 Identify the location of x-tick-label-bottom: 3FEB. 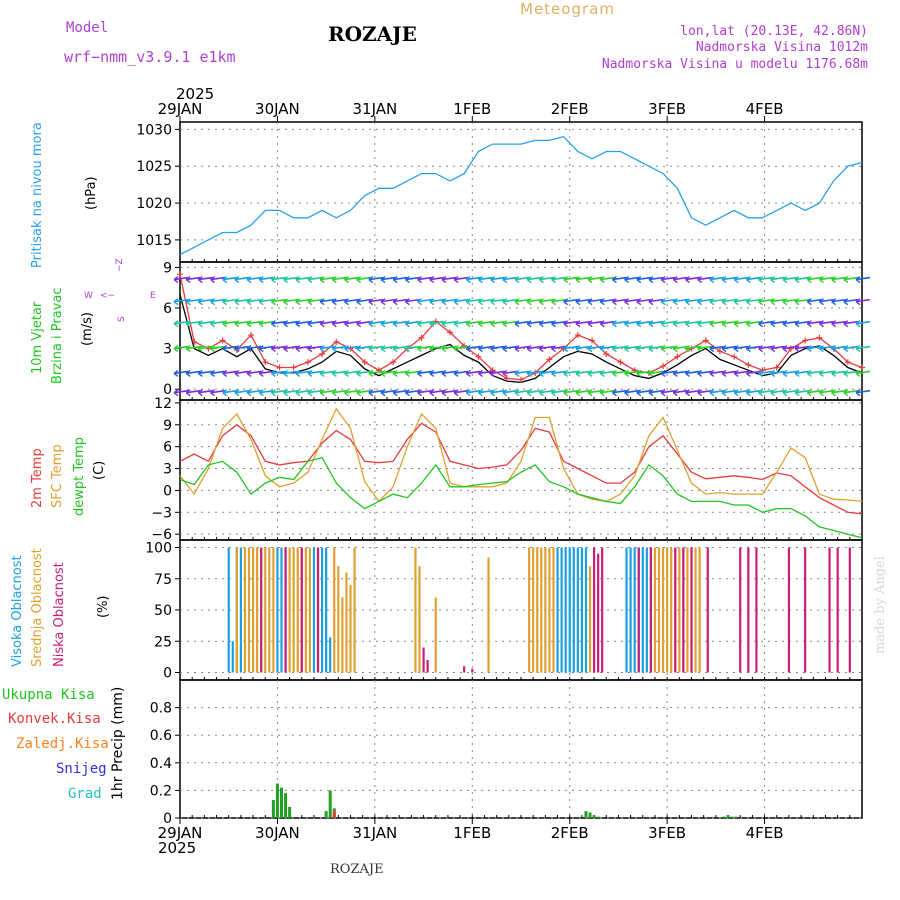
(667, 833).